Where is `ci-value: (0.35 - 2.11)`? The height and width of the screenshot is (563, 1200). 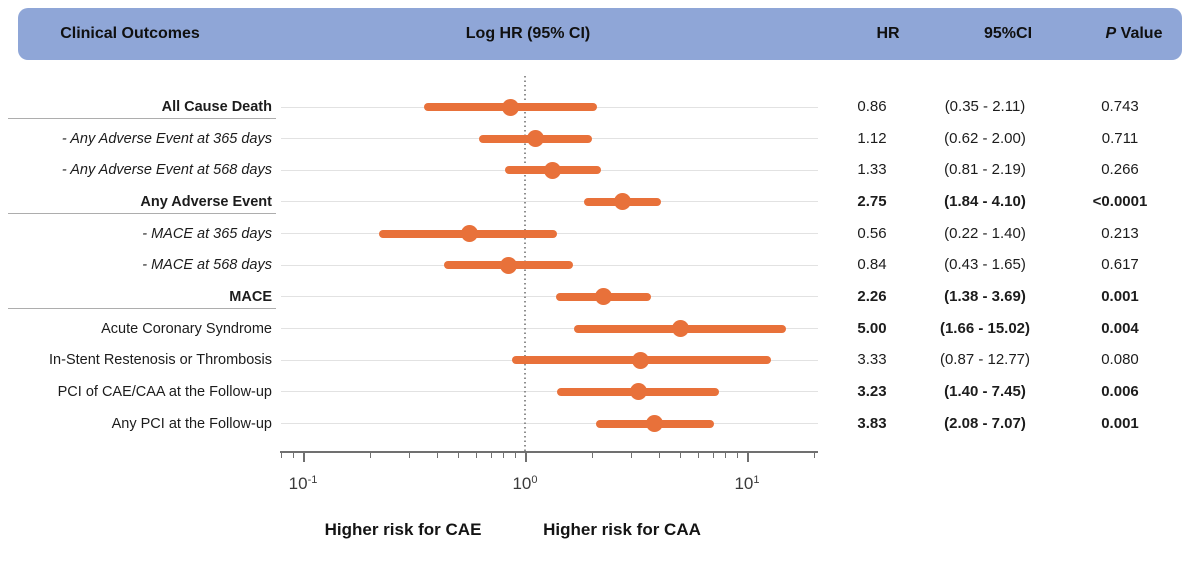
ci-value: (0.35 - 2.11) is located at coordinates (985, 106).